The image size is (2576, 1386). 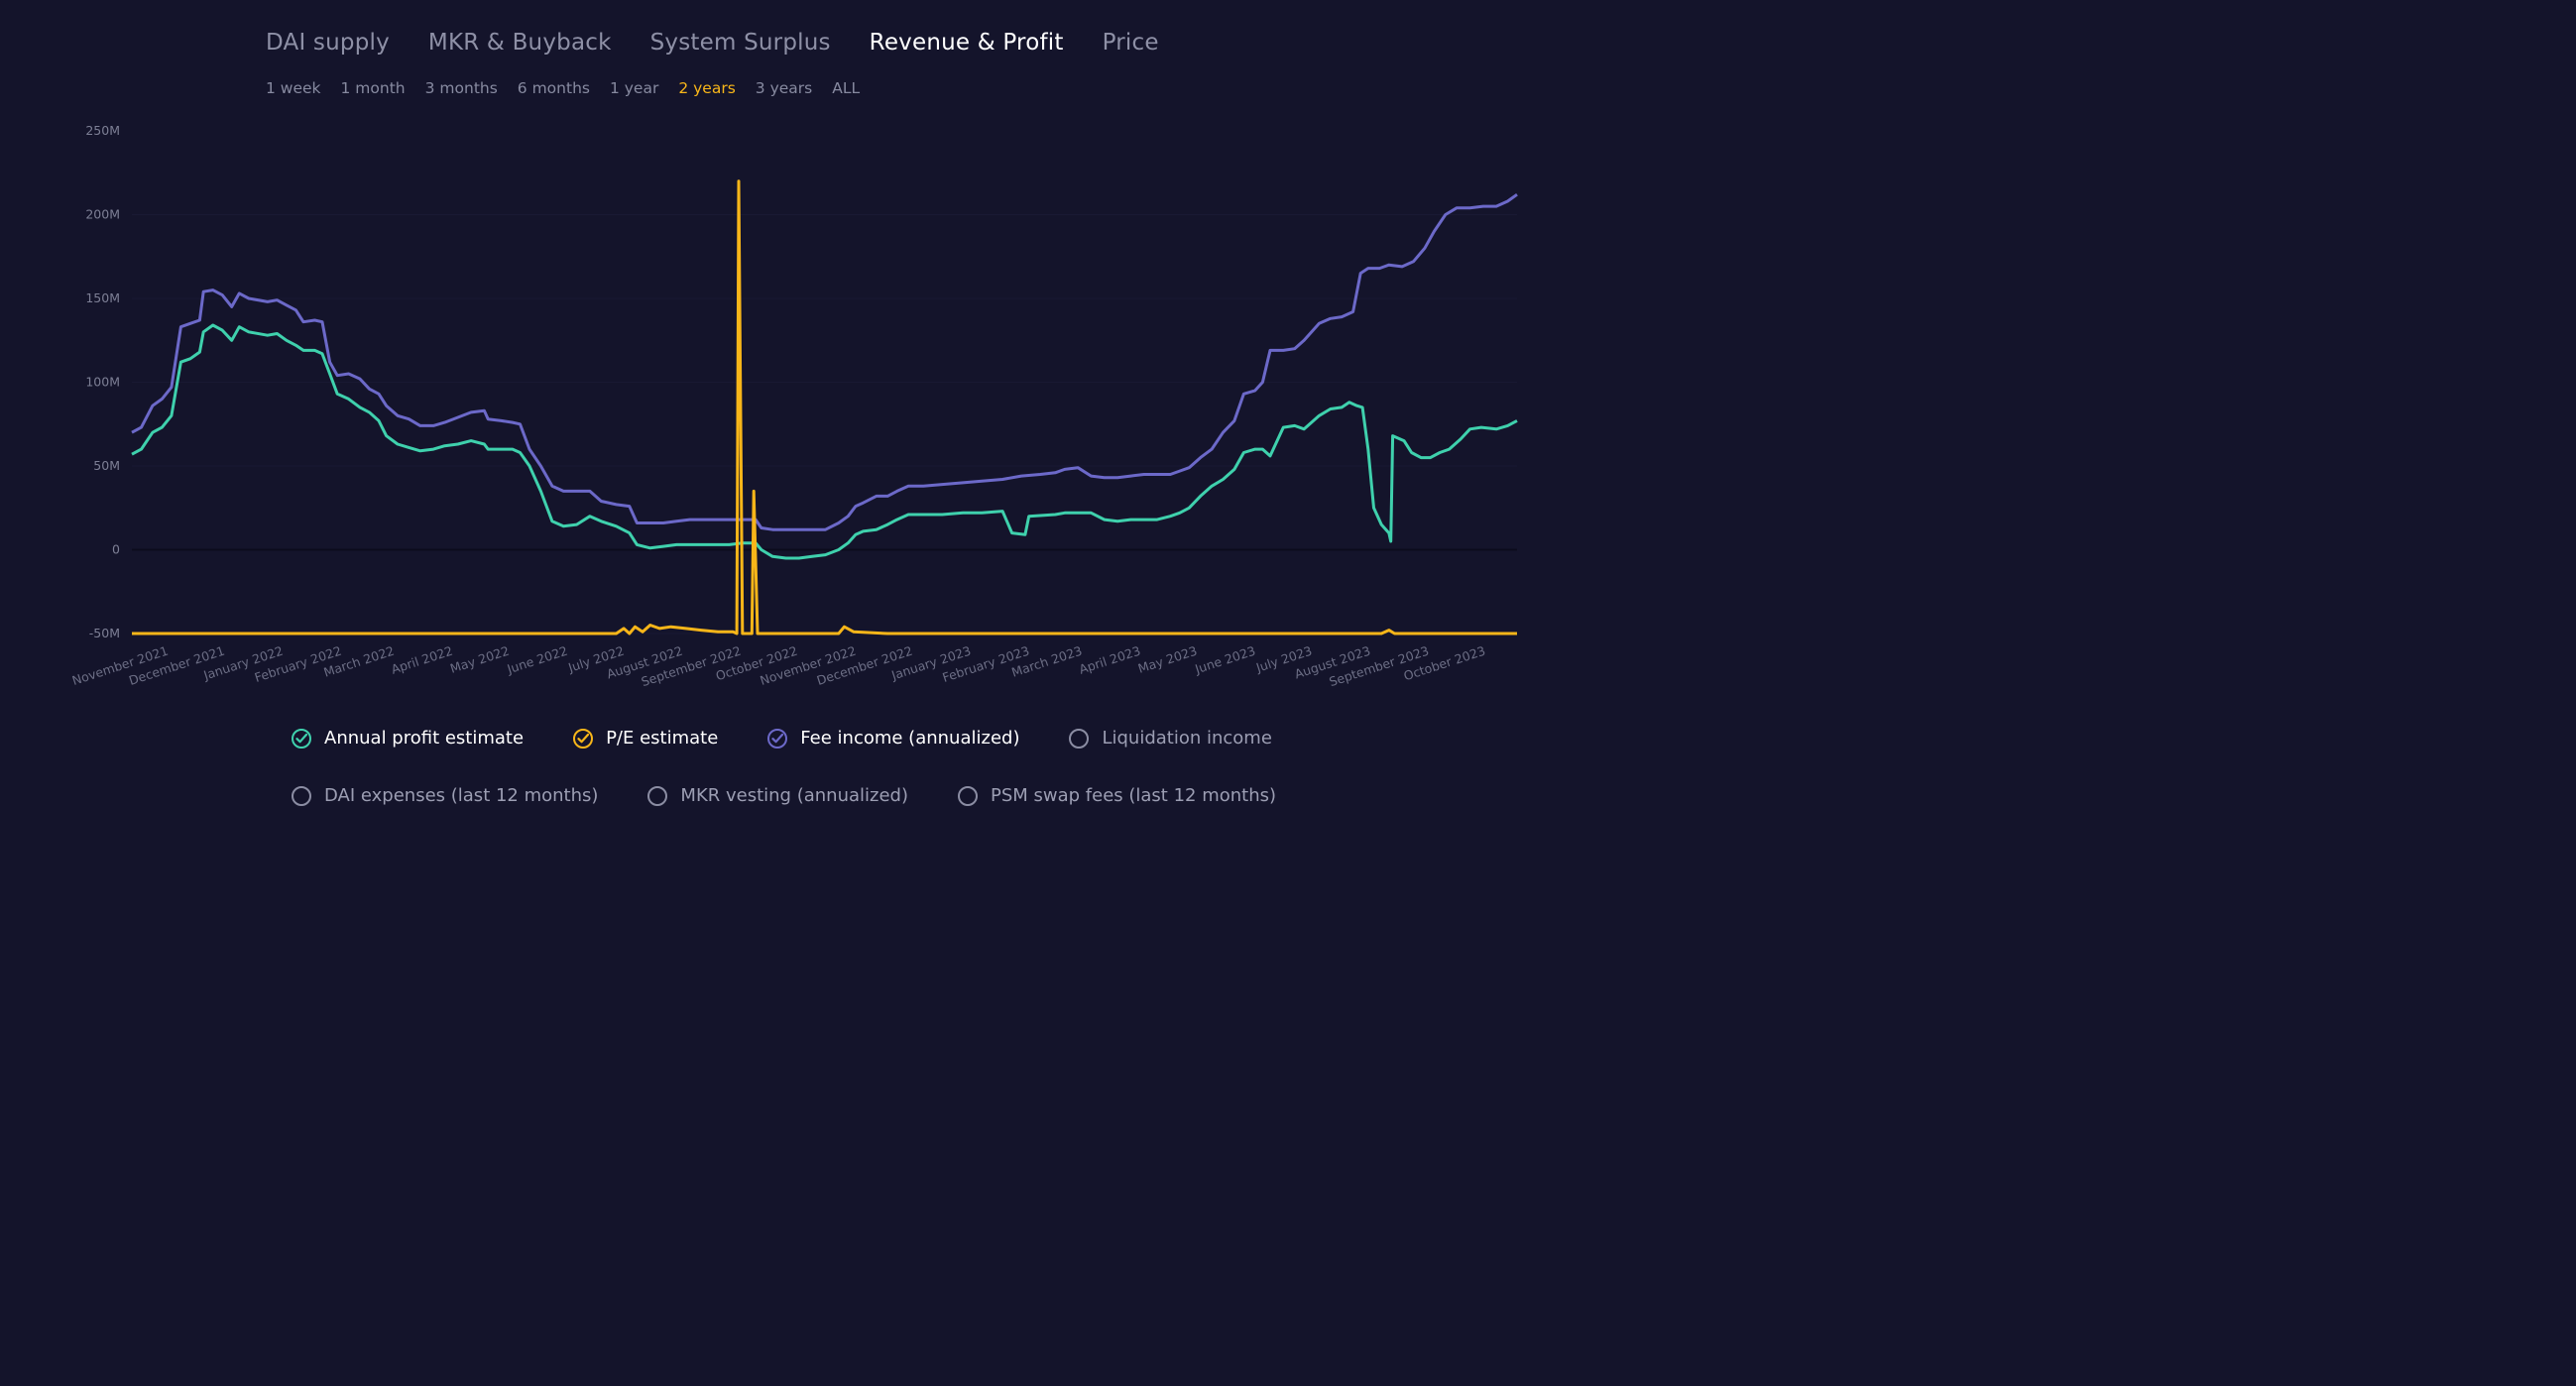 What do you see at coordinates (461, 88) in the screenshot?
I see `range-3-months: 3 months` at bounding box center [461, 88].